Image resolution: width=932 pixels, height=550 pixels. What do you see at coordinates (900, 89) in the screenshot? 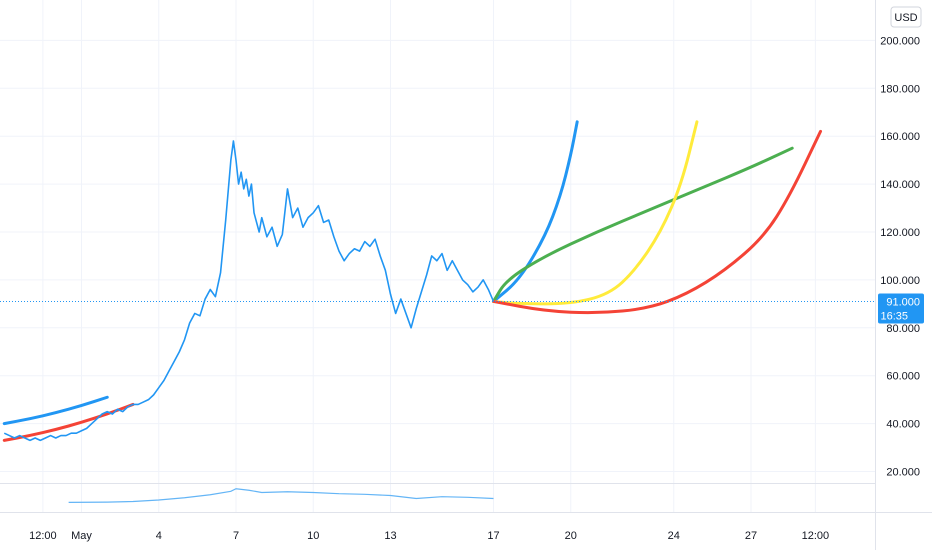
I see `y-tick-label-8: 180.000` at bounding box center [900, 89].